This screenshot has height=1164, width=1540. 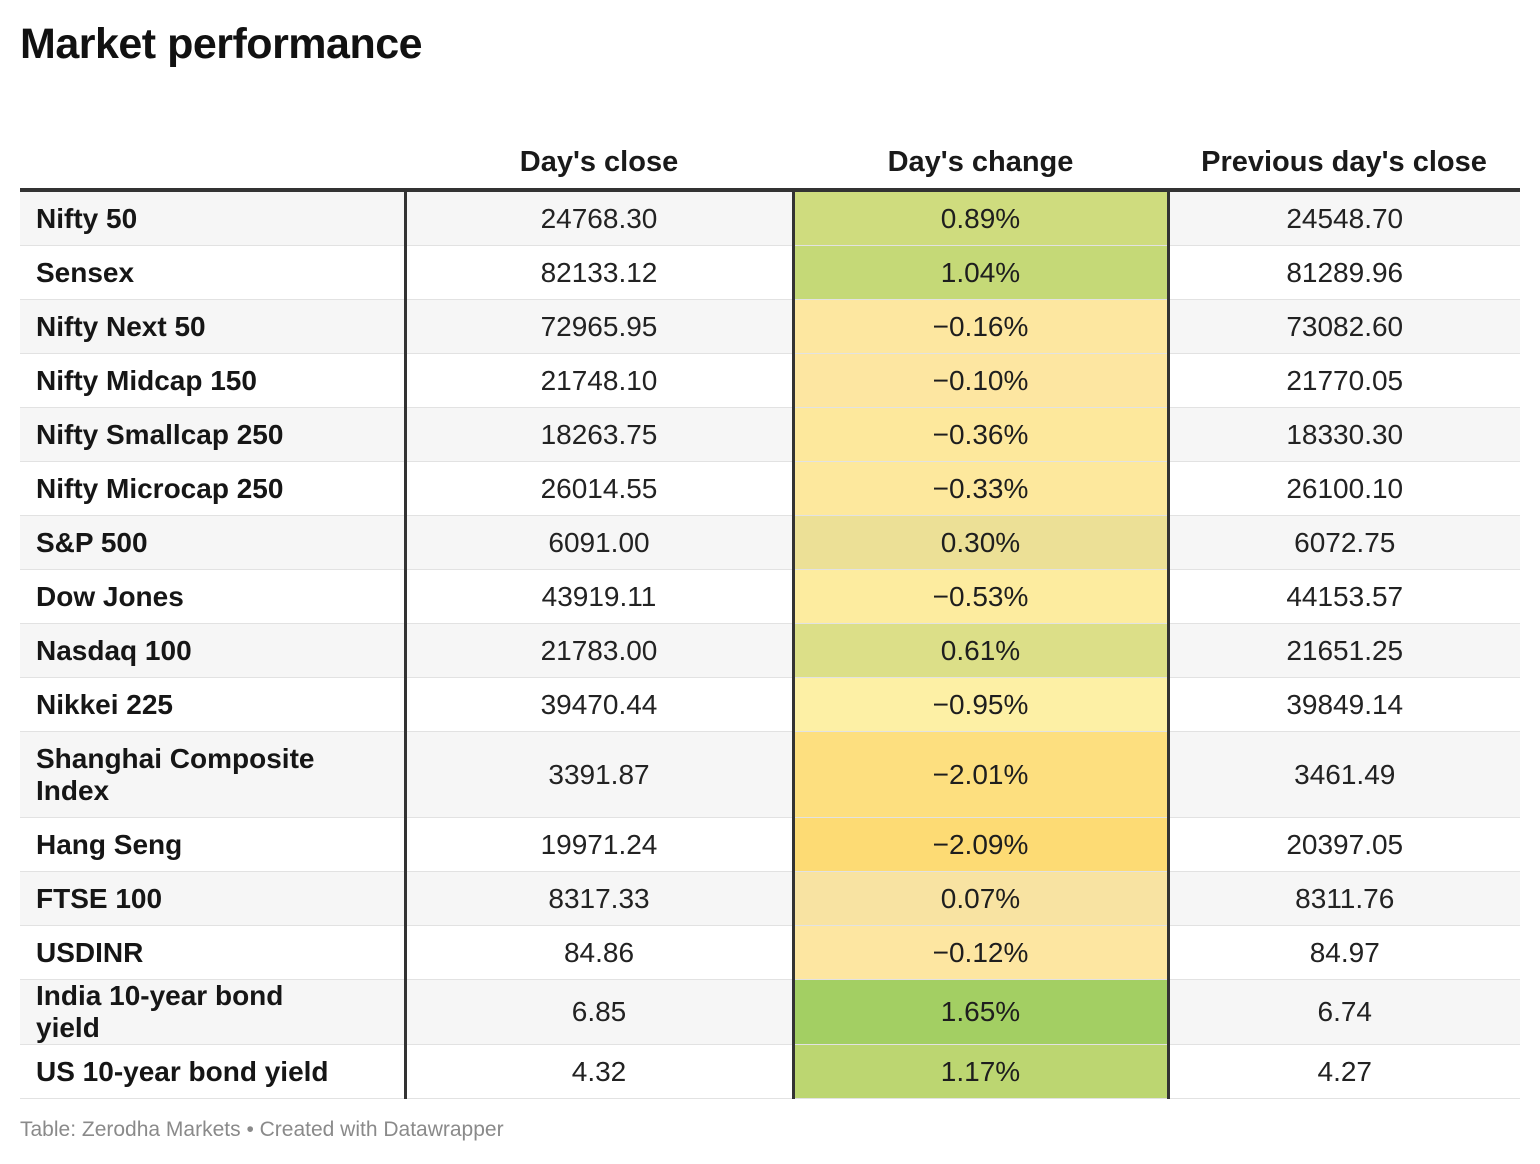 I want to click on table-row: Dow Jones 43919.11 −0.53% 44153.57, so click(x=770, y=596).